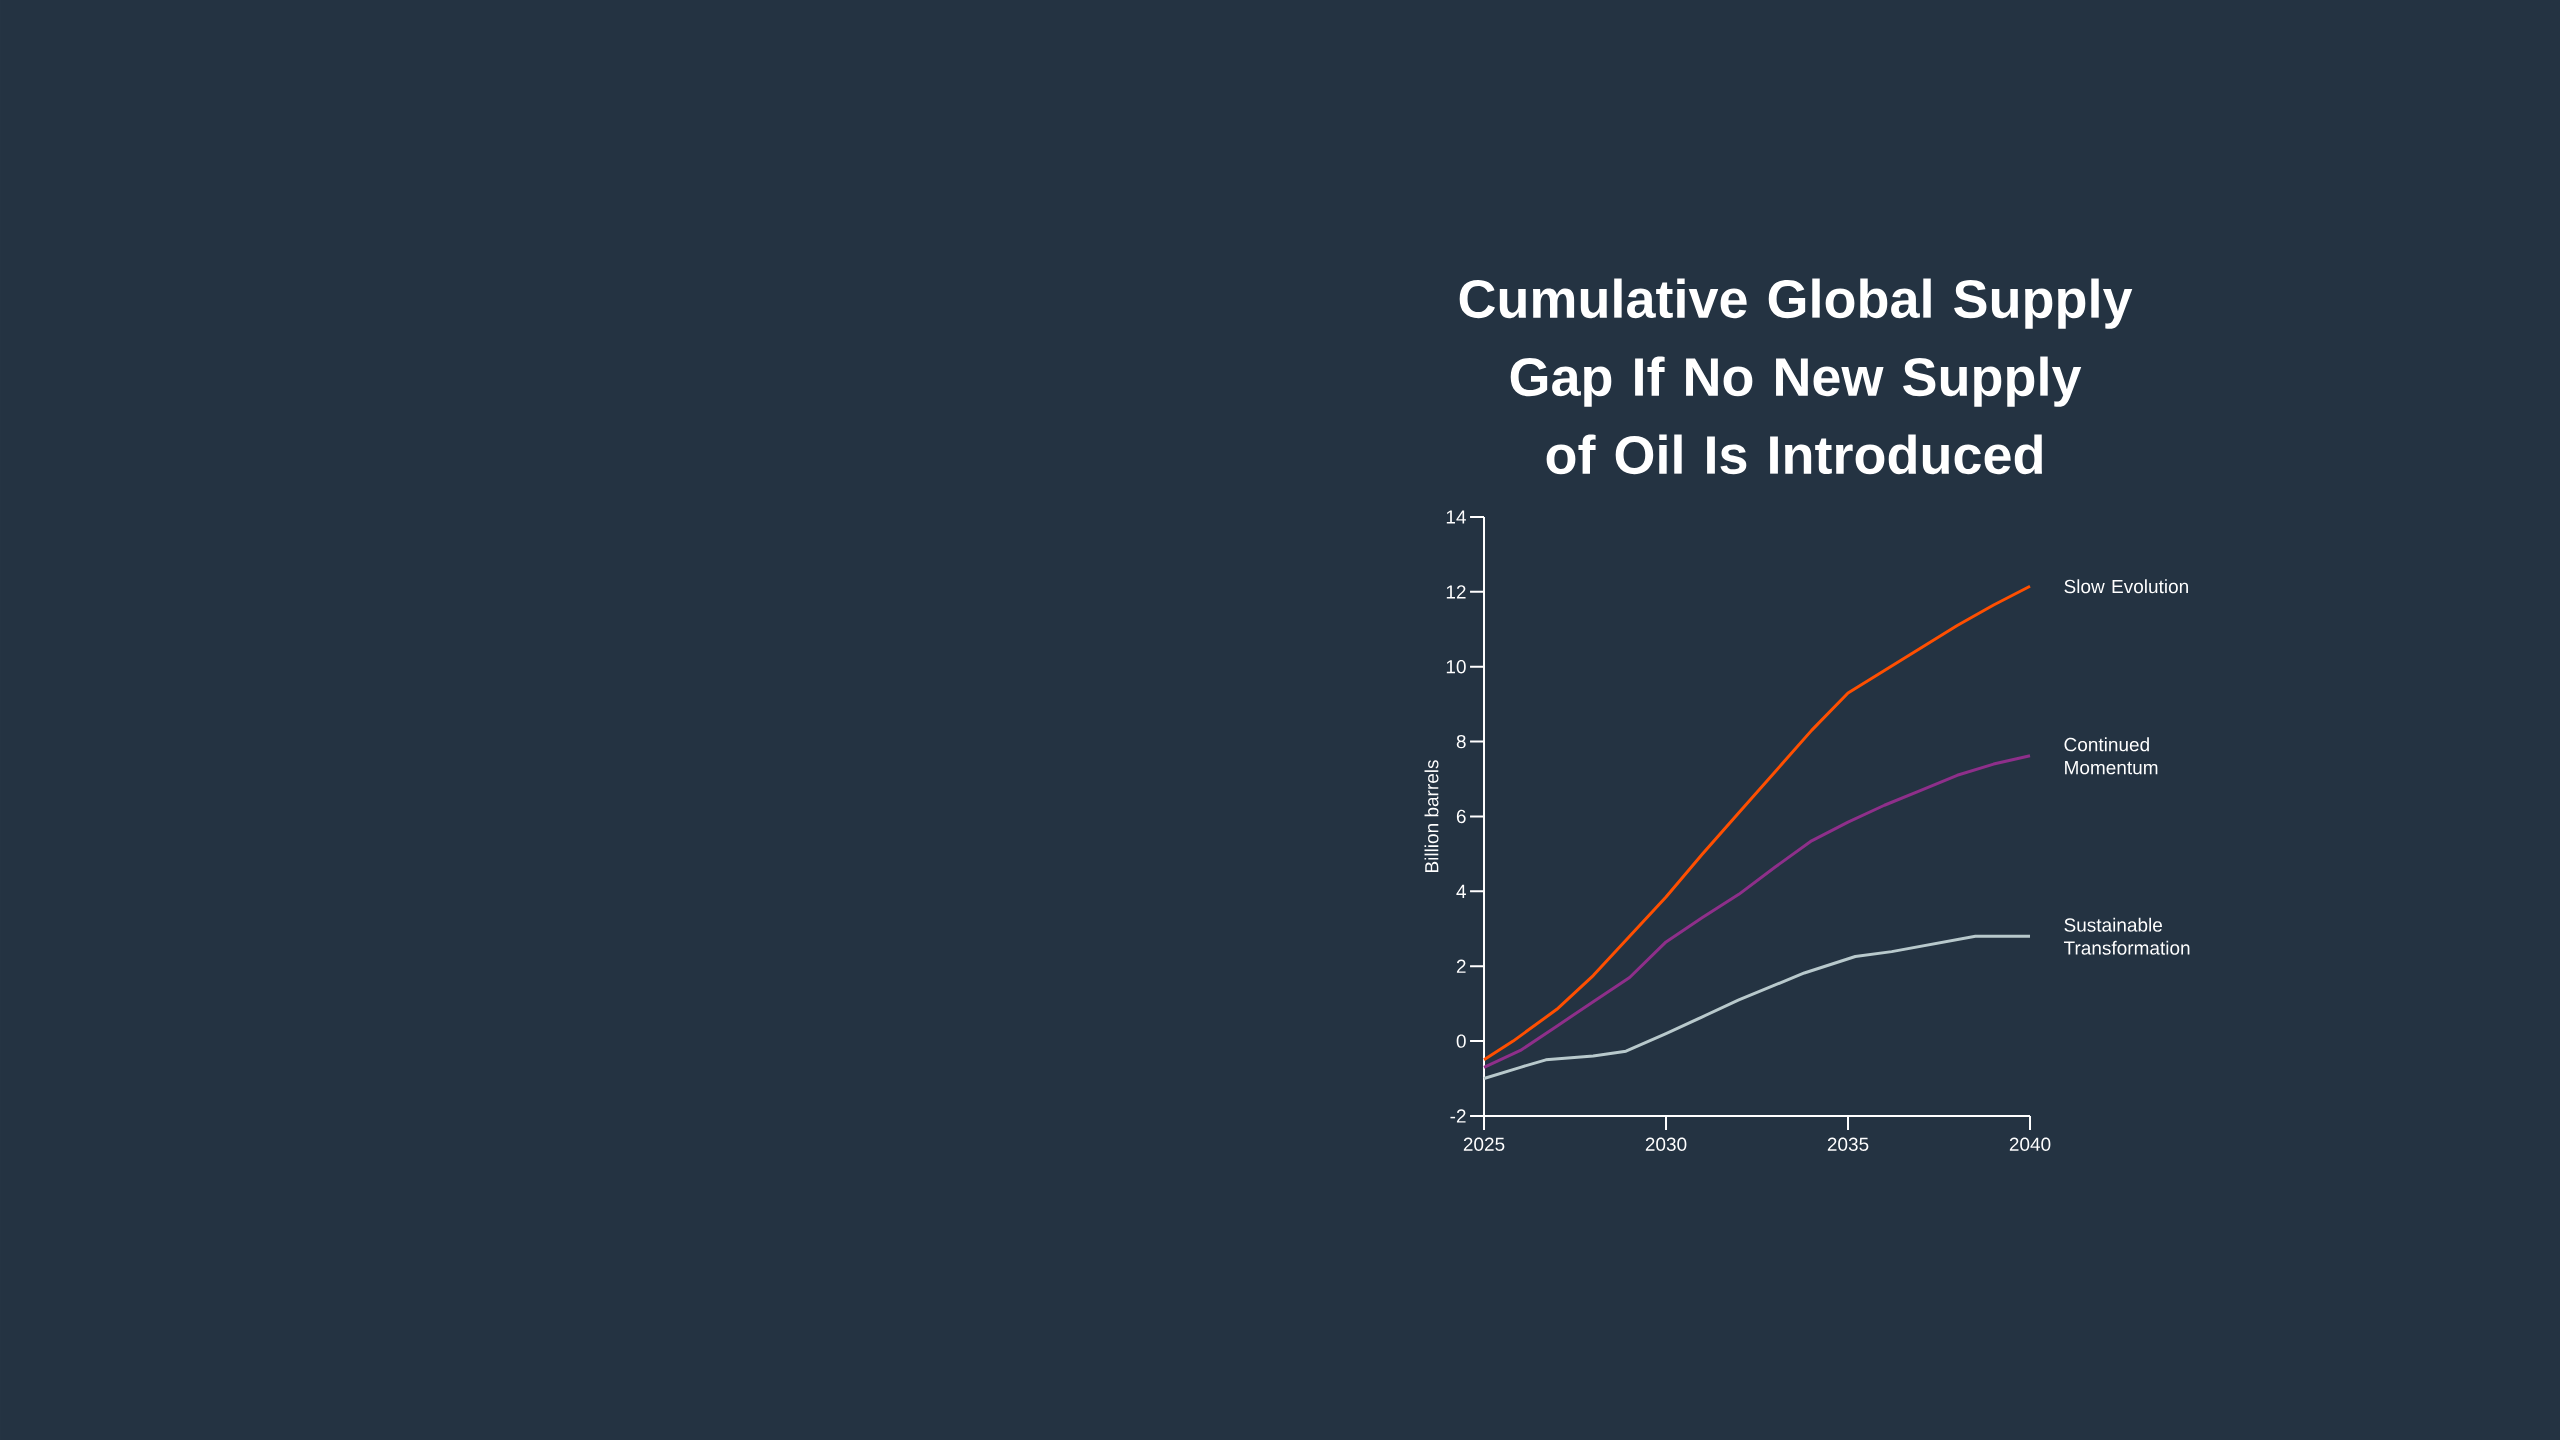 The height and width of the screenshot is (1440, 2560). What do you see at coordinates (1456, 667) in the screenshot?
I see `y-tick-label: 10` at bounding box center [1456, 667].